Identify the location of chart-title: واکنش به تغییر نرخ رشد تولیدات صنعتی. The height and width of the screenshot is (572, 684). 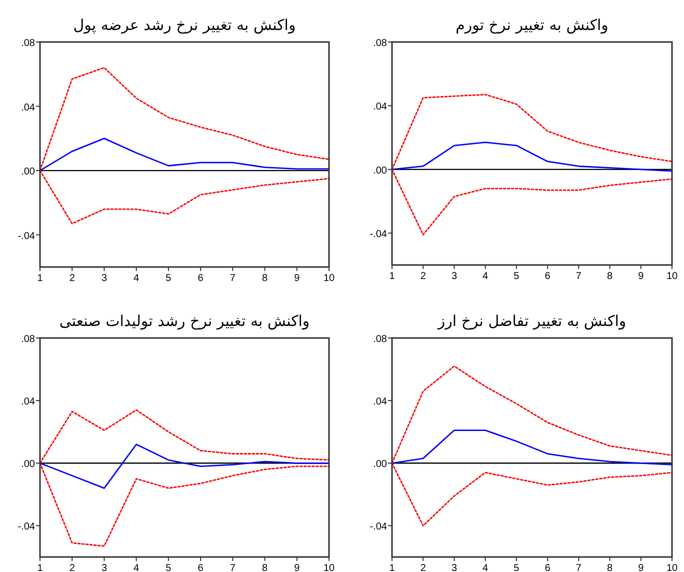
(184, 321).